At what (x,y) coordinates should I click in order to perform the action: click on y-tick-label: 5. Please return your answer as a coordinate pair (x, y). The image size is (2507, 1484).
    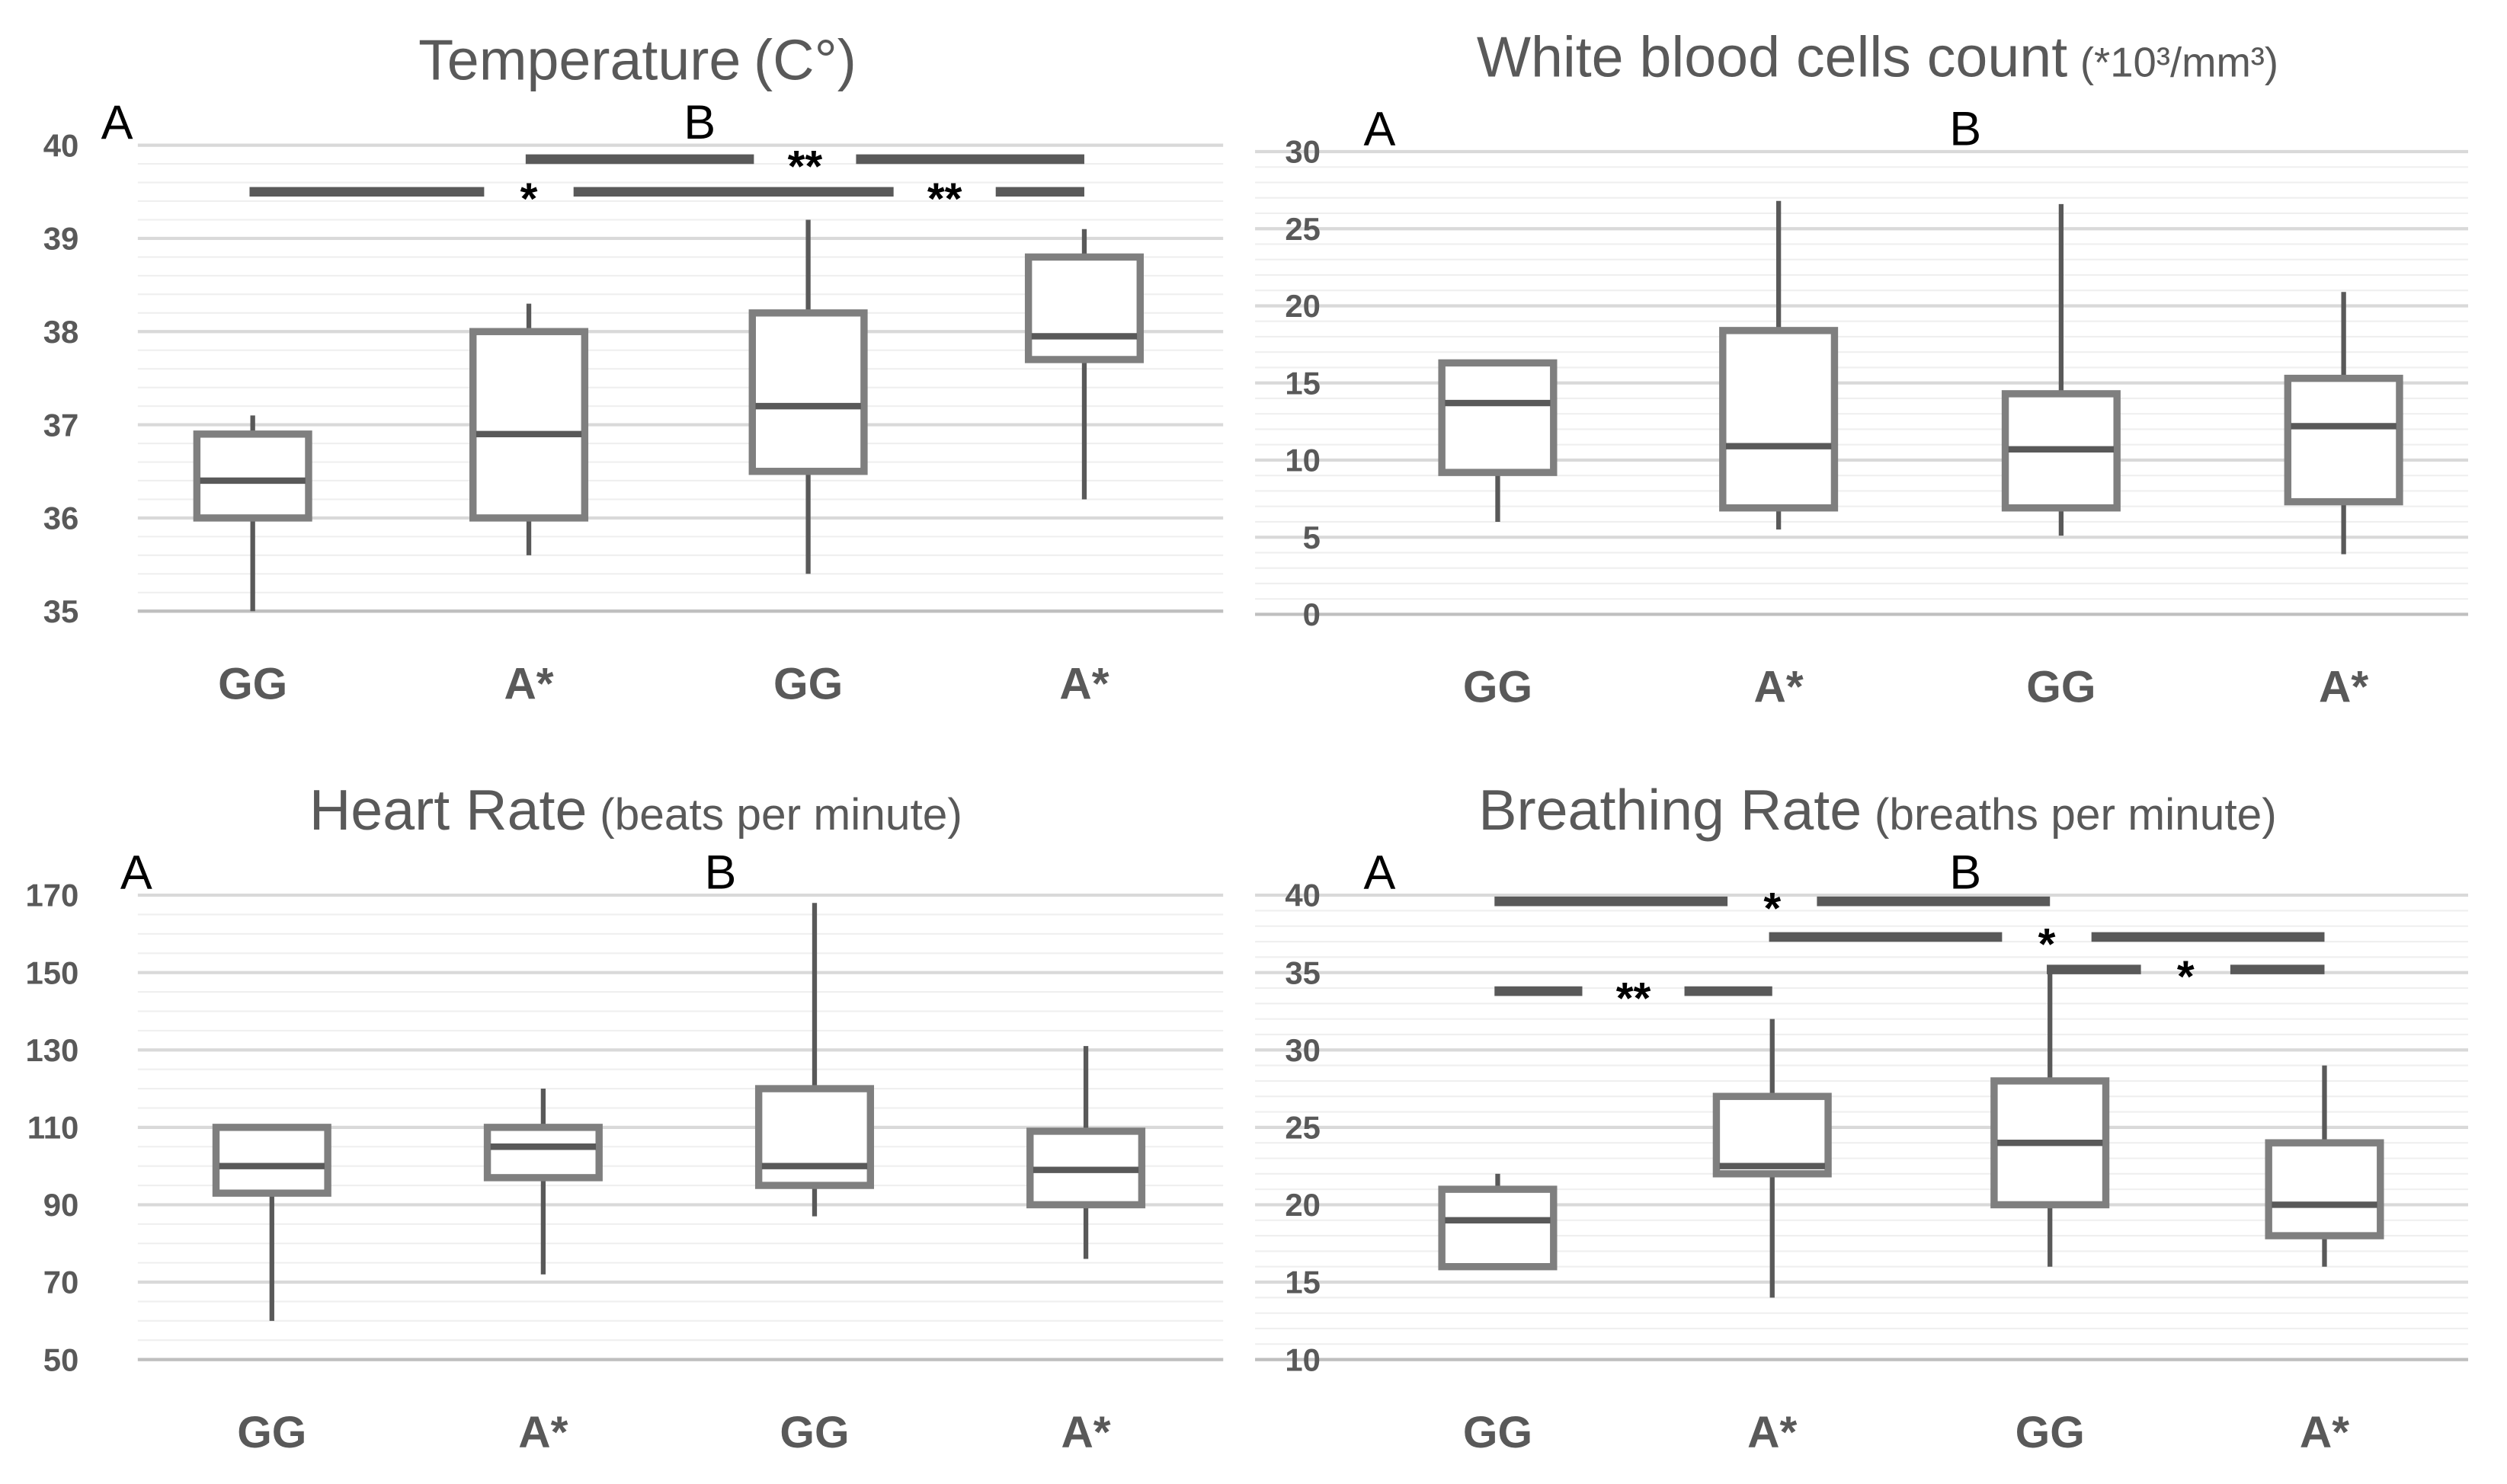
    Looking at the image, I should click on (1312, 537).